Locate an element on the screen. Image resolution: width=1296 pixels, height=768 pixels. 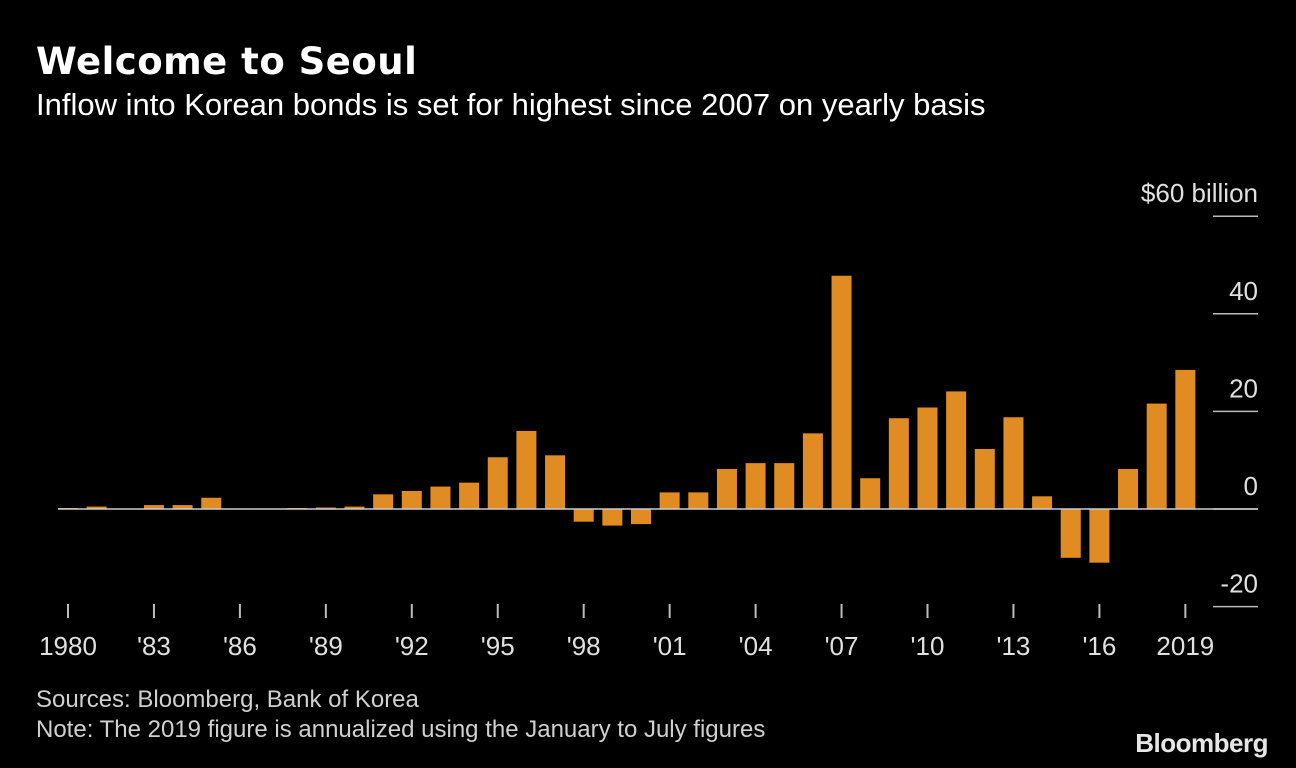
chart-title: Welcome to Seoul is located at coordinates (227, 61).